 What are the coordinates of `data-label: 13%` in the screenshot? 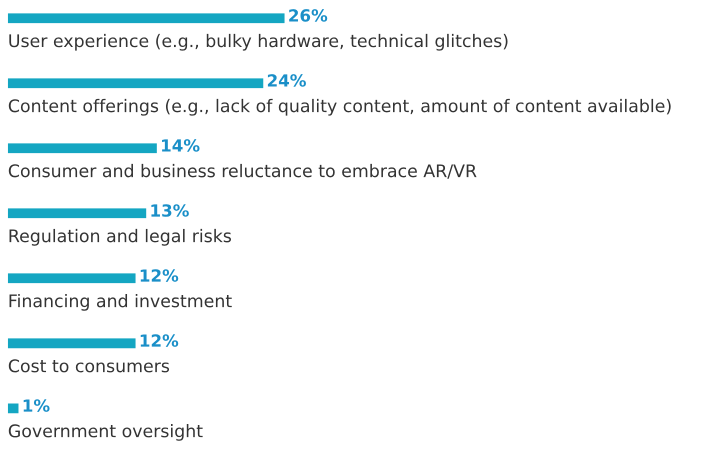 It's located at (170, 210).